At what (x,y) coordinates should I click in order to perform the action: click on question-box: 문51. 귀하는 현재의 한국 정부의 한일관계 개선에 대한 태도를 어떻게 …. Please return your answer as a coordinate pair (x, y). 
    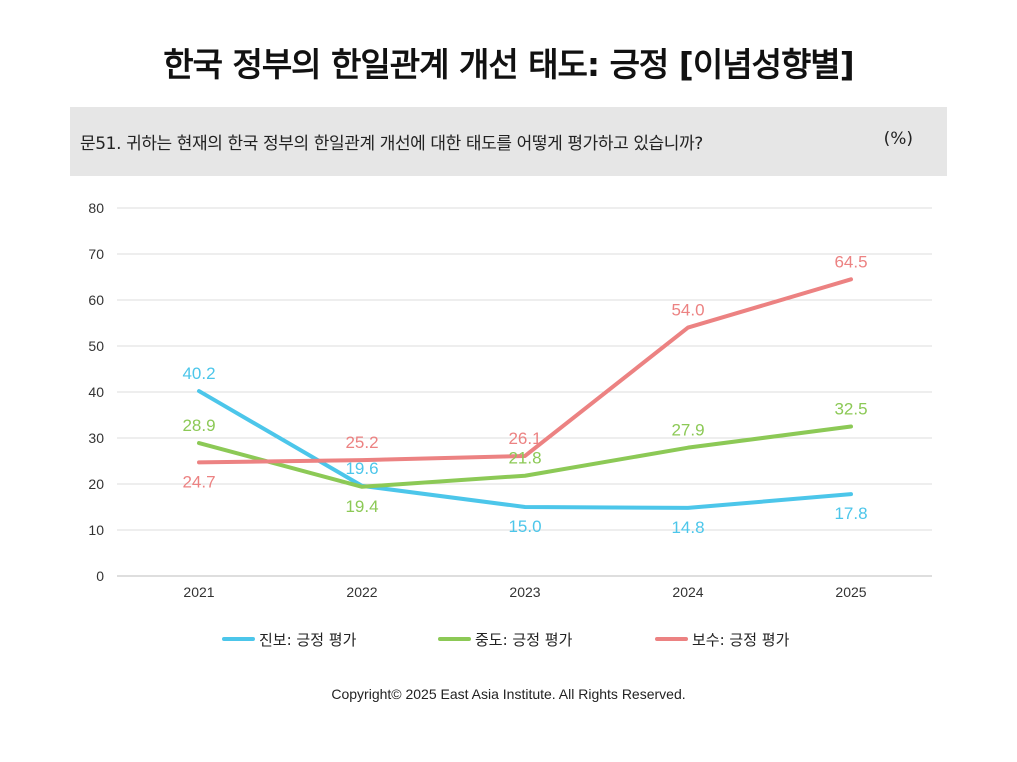
    Looking at the image, I should click on (508, 141).